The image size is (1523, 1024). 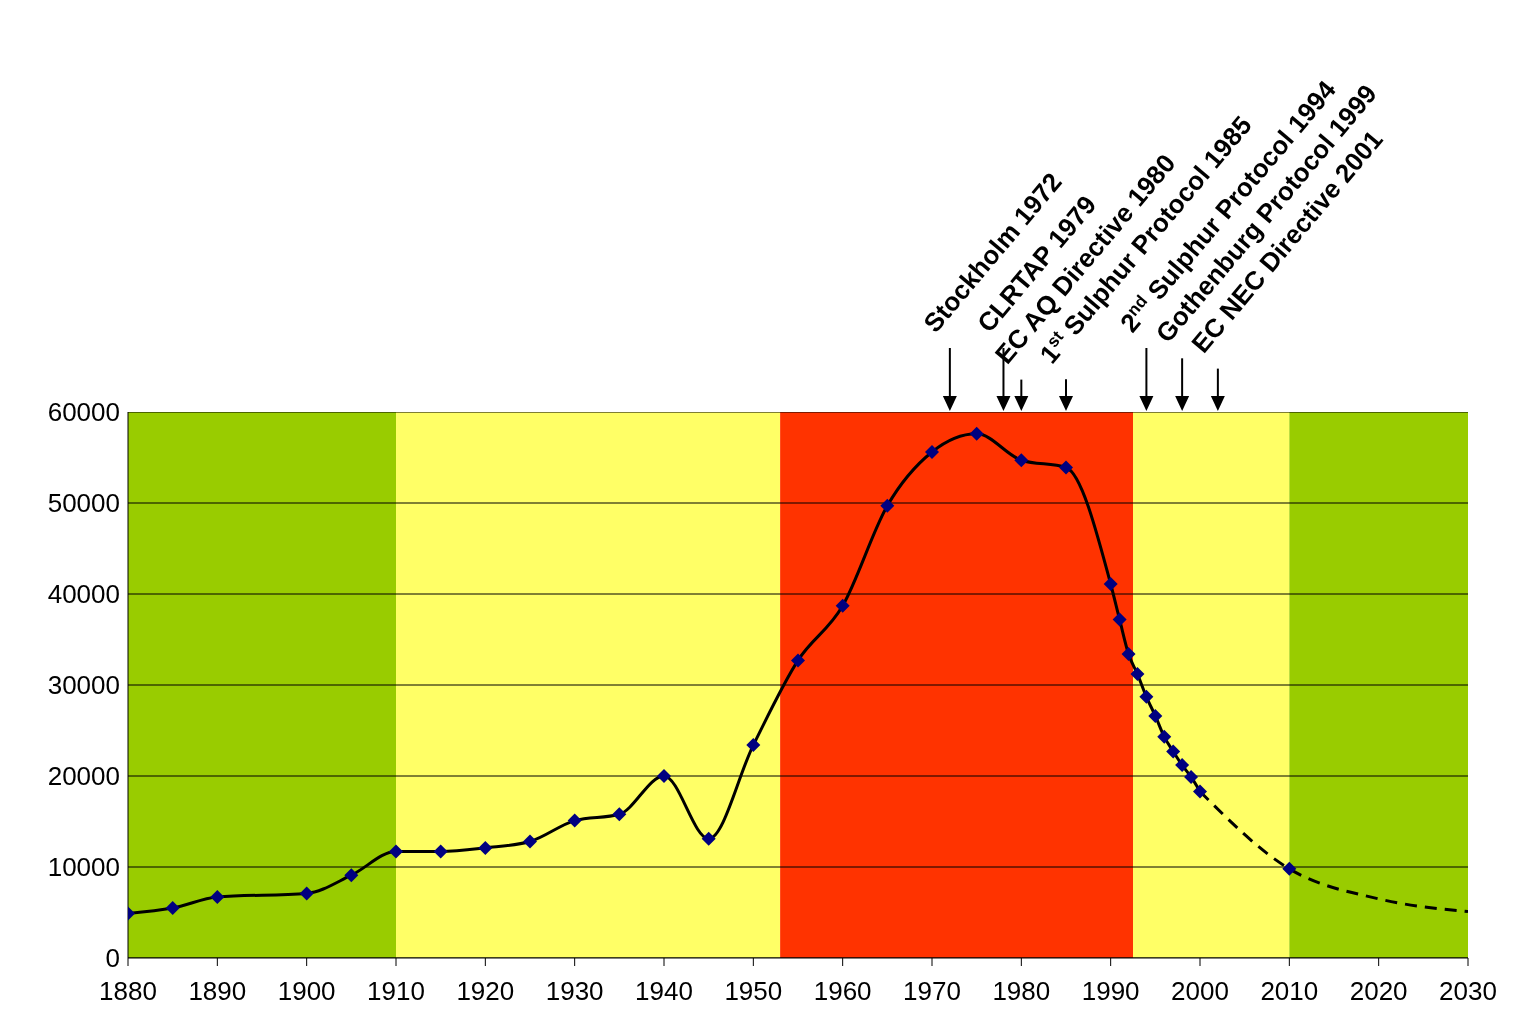 What do you see at coordinates (306, 991) in the screenshot?
I see `x-tick-label: 1900` at bounding box center [306, 991].